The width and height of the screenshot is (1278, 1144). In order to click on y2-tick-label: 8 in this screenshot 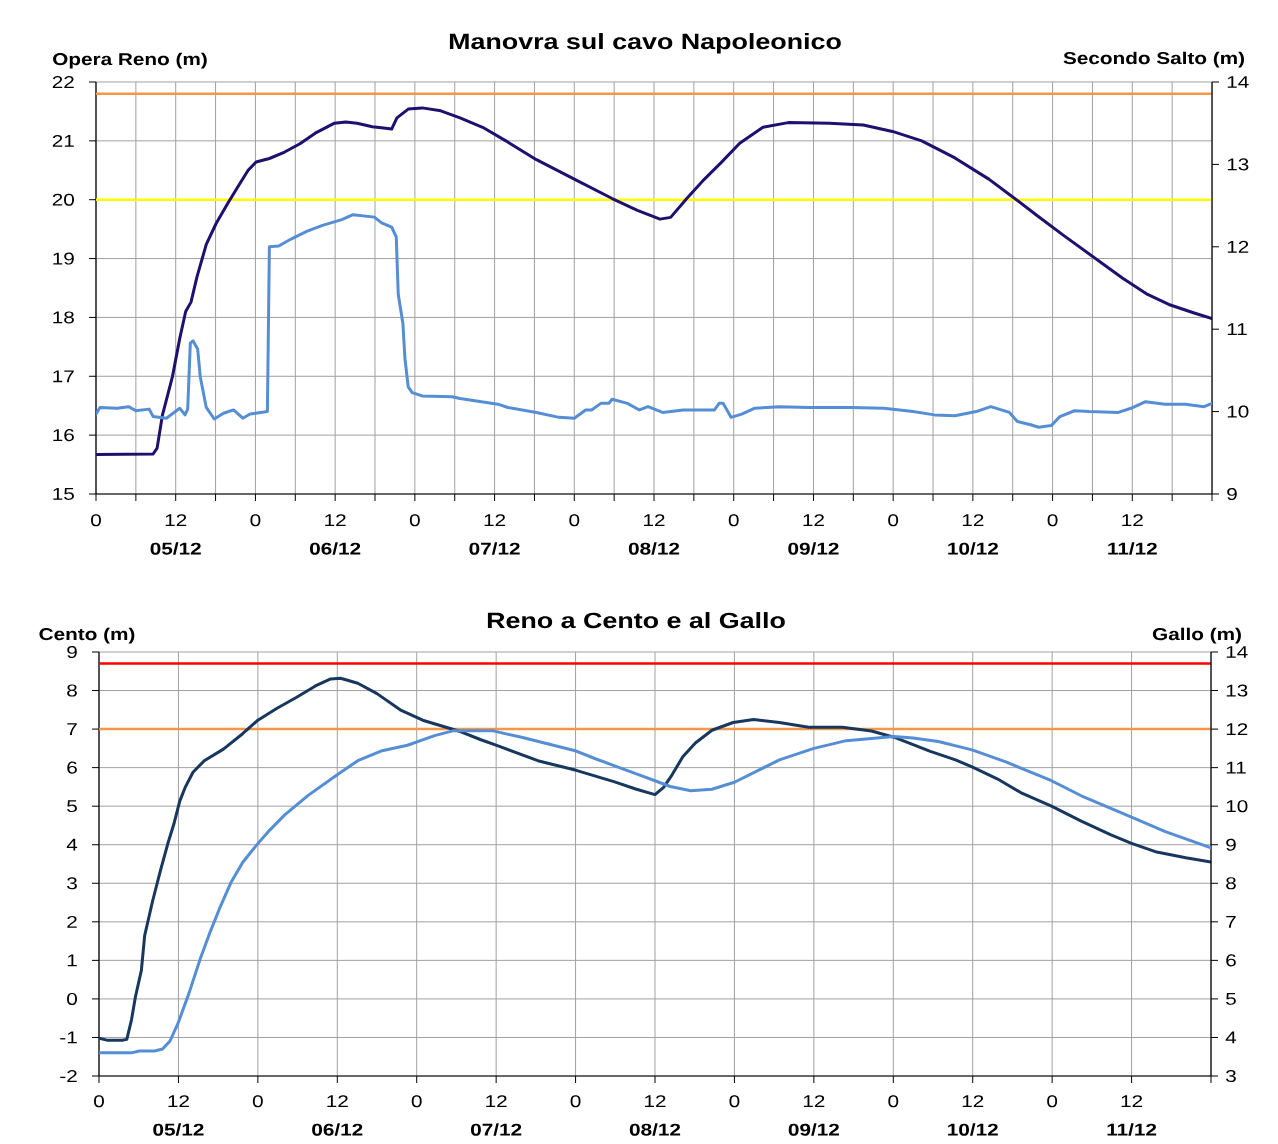, I will do `click(1231, 883)`.